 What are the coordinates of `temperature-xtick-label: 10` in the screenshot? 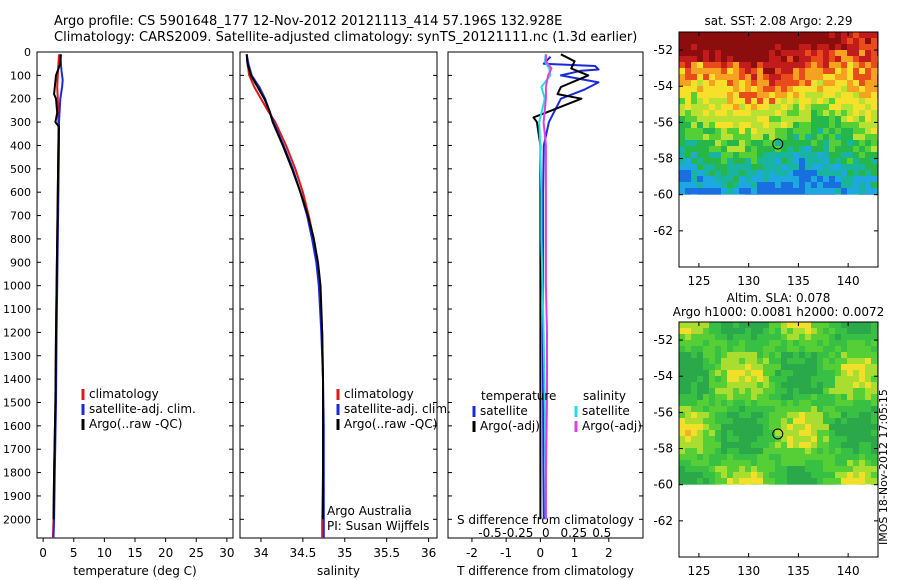 It's located at (104, 553).